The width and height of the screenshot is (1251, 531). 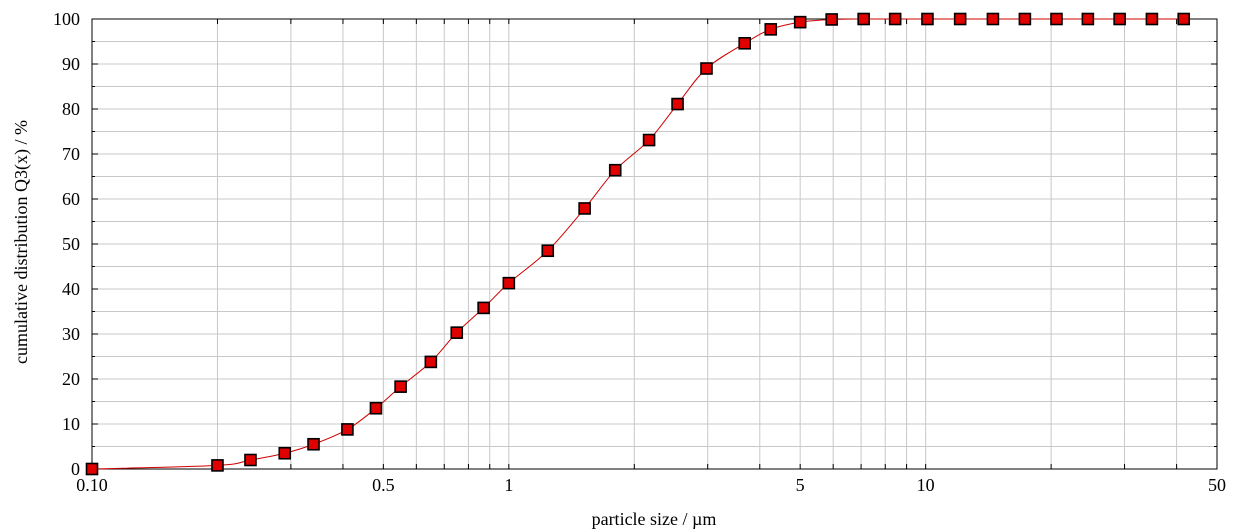 What do you see at coordinates (926, 485) in the screenshot?
I see `x-tick-label: 10` at bounding box center [926, 485].